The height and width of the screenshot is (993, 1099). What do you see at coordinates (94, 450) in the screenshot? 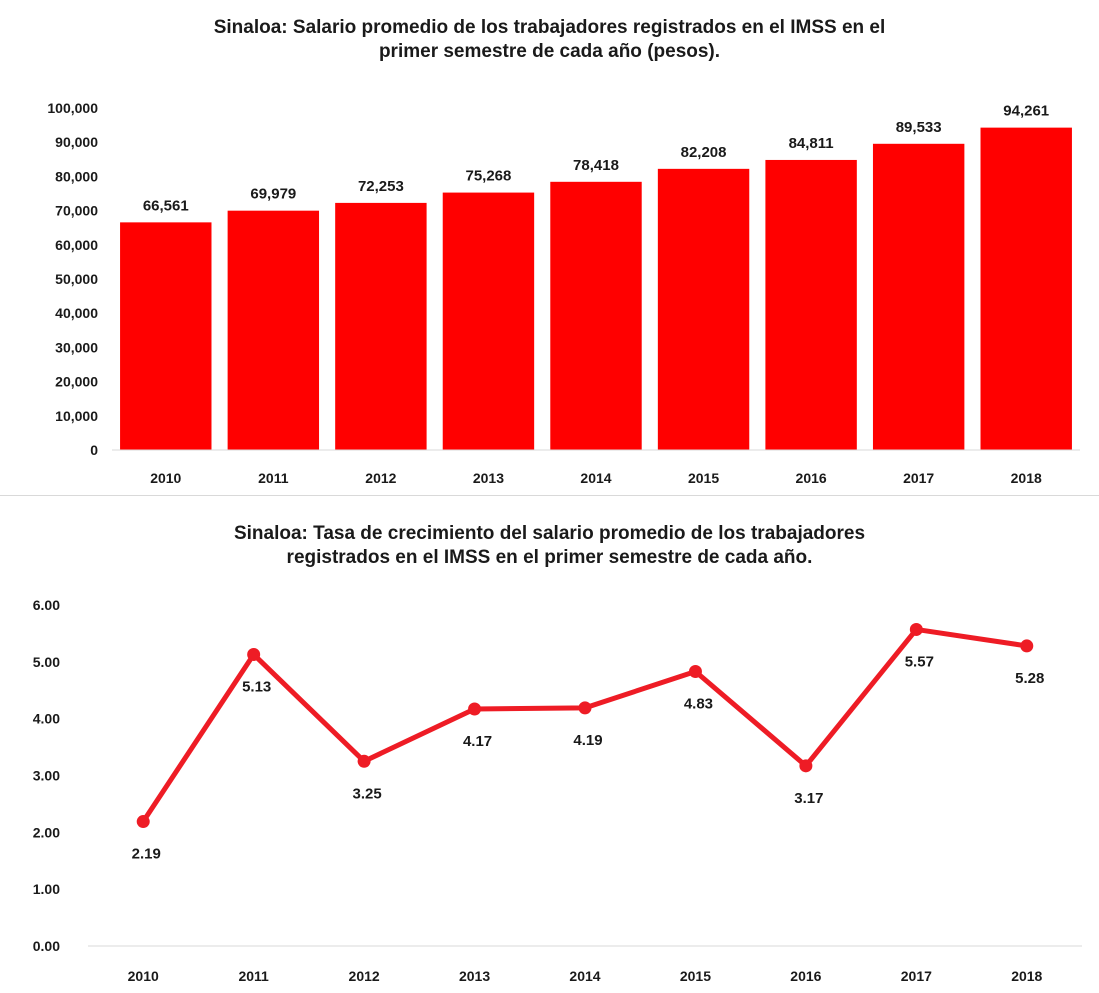
I see `y-tick-label: 0` at bounding box center [94, 450].